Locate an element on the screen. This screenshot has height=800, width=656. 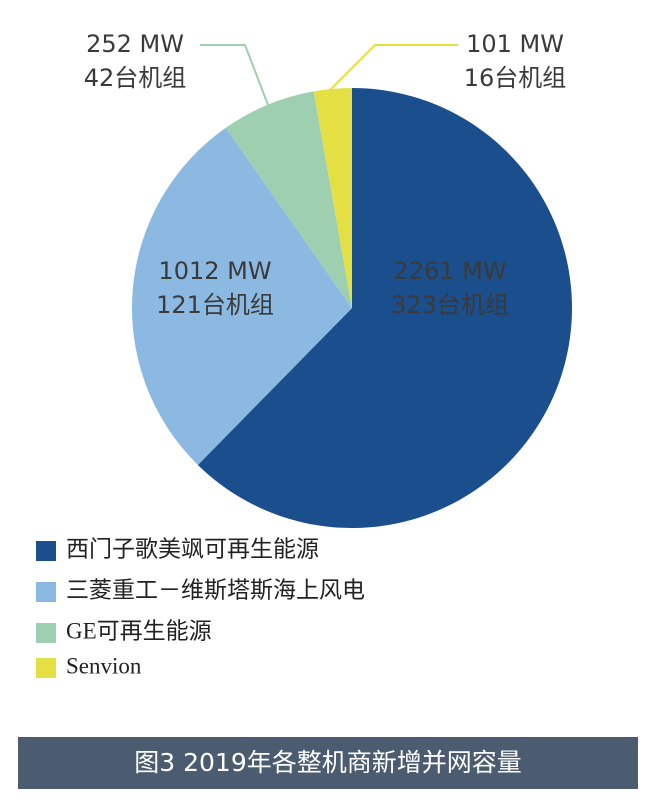
caption-bar is located at coordinates (328, 763).